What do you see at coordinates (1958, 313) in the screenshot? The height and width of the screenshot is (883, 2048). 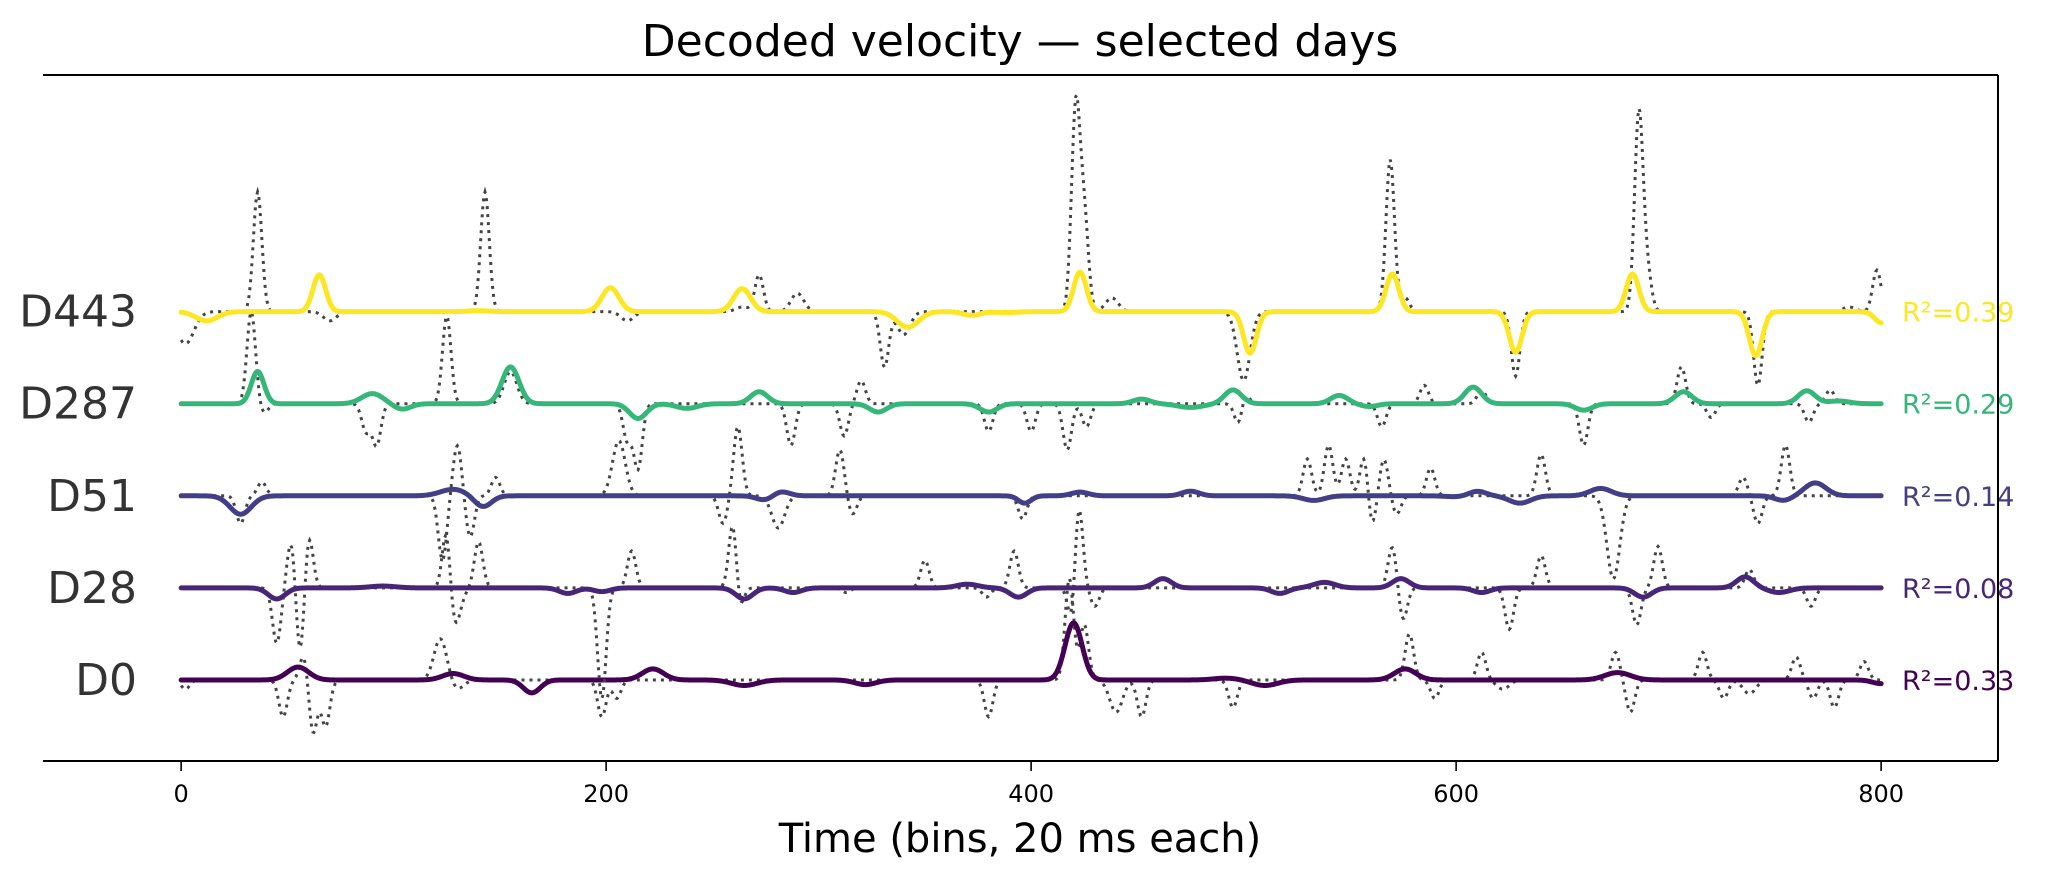 I see `r2-label-d443: R²=0.39` at bounding box center [1958, 313].